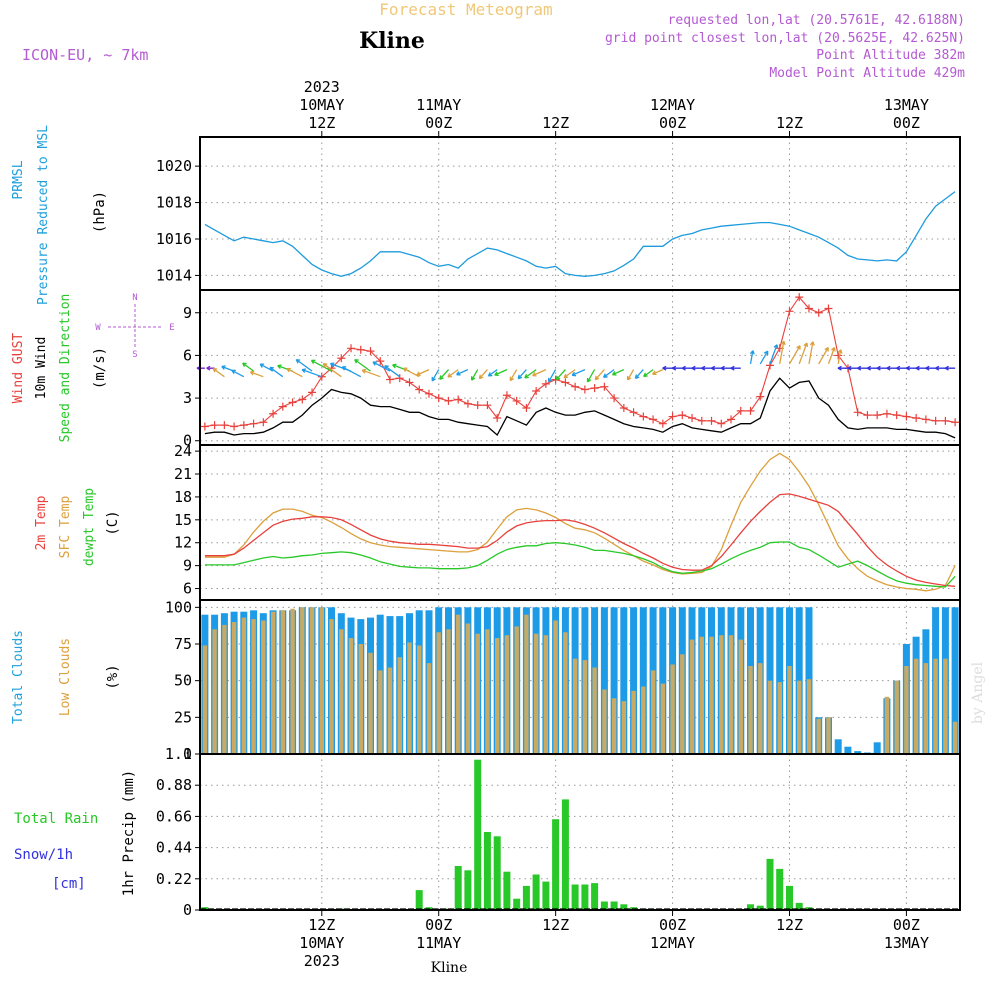 This screenshot has width=1000, height=1000. Describe the element at coordinates (890, 55) in the screenshot. I see `point-altitude: Point Altitude 382m` at that location.